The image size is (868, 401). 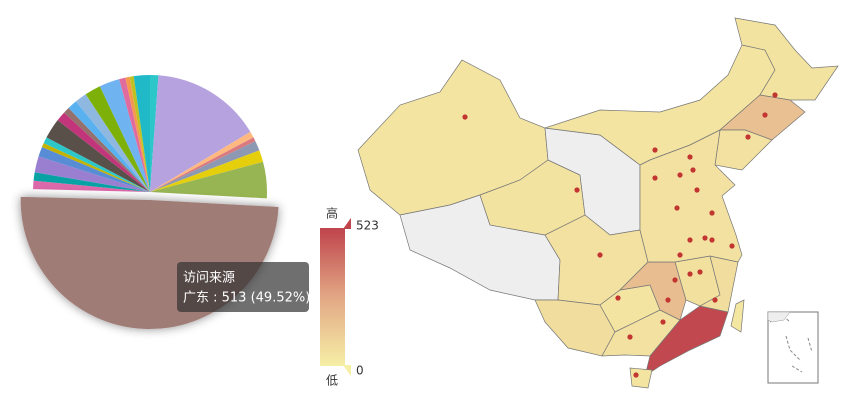 What do you see at coordinates (360, 371) in the screenshot?
I see `visual-map-min: 0` at bounding box center [360, 371].